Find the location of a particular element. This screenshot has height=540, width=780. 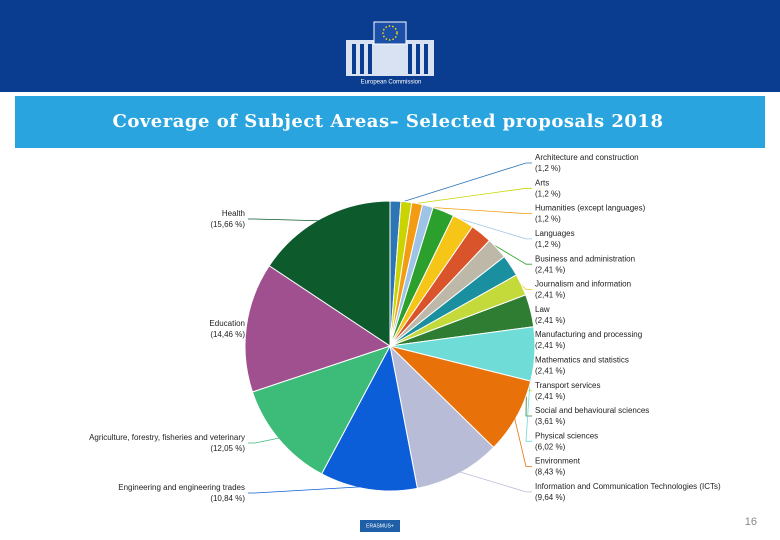

title-bar is located at coordinates (390, 122).